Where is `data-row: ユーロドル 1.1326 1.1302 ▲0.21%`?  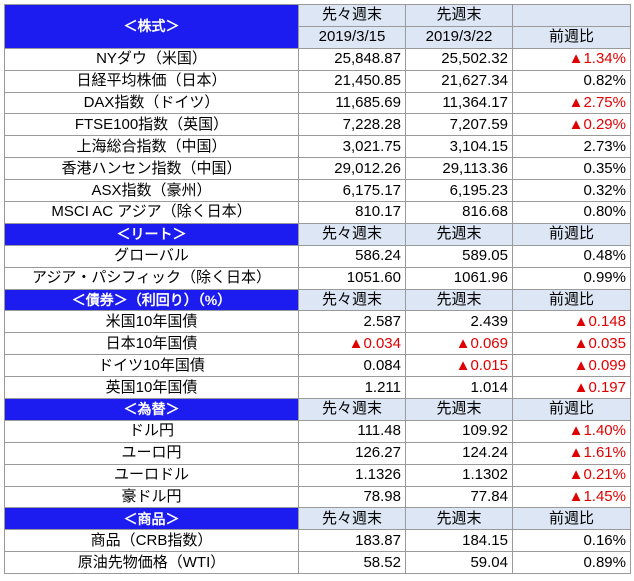 data-row: ユーロドル 1.1326 1.1302 ▲0.21% is located at coordinates (317, 475).